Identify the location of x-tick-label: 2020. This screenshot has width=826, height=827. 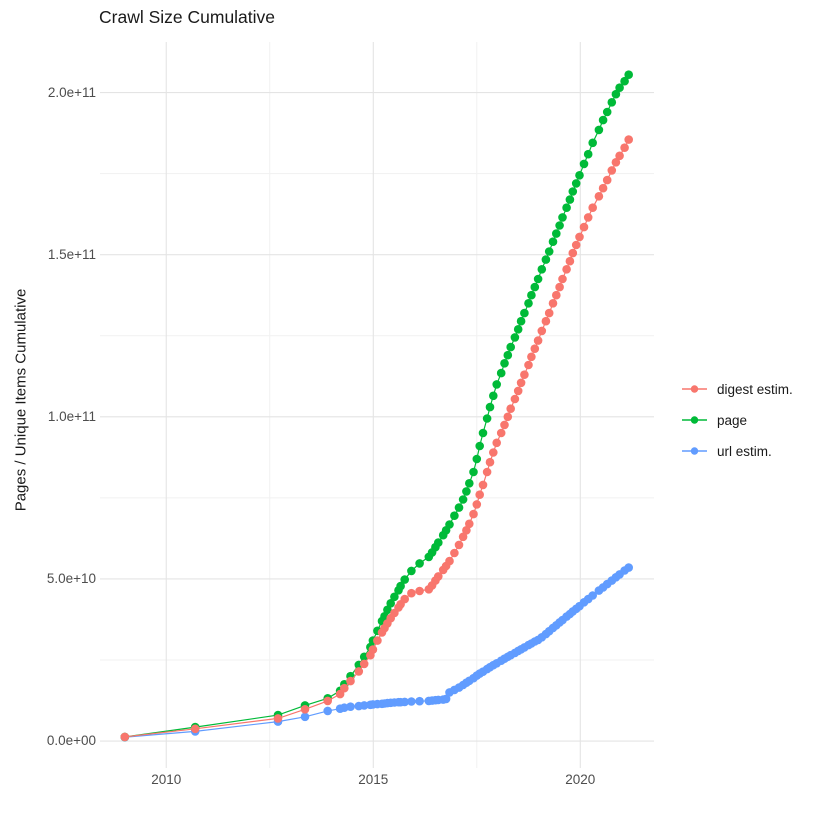
(580, 779).